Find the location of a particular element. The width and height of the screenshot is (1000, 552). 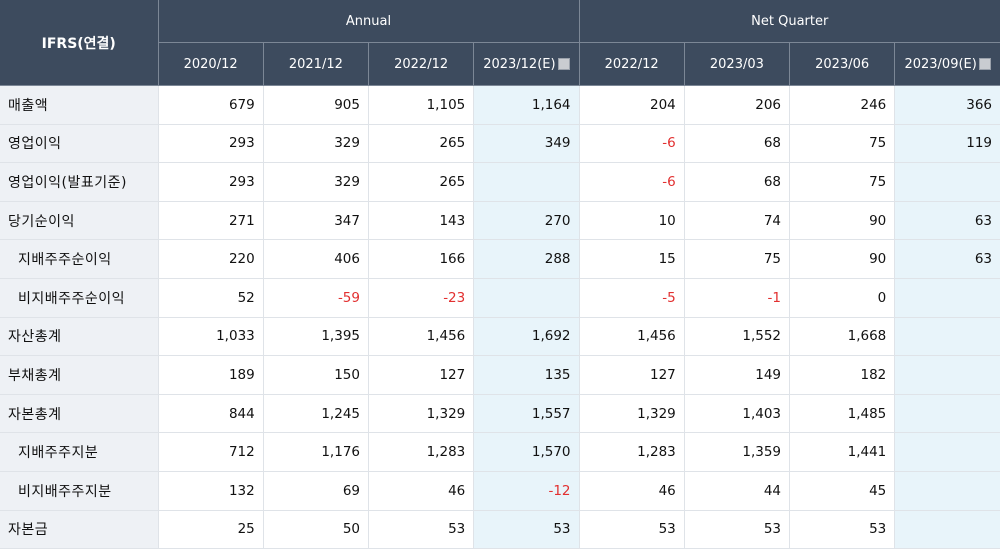

table-cell: 50 is located at coordinates (316, 530).